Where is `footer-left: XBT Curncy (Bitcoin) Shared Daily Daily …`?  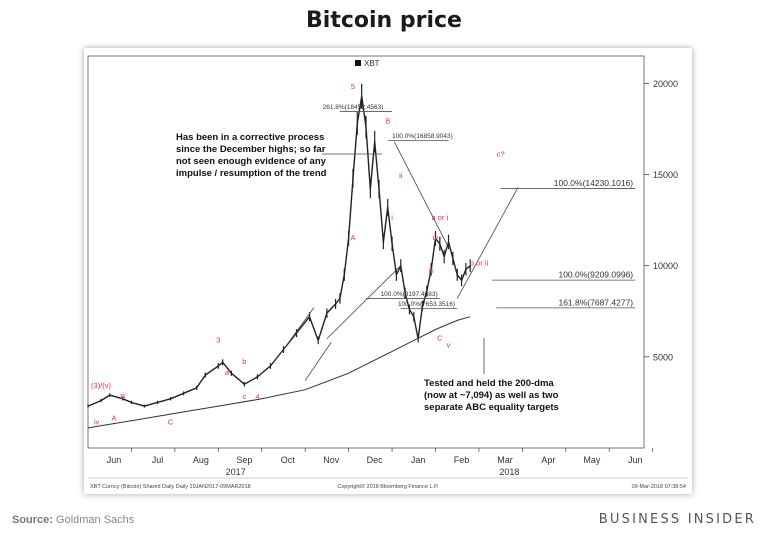 footer-left: XBT Curncy (Bitcoin) Shared Daily Daily … is located at coordinates (170, 487).